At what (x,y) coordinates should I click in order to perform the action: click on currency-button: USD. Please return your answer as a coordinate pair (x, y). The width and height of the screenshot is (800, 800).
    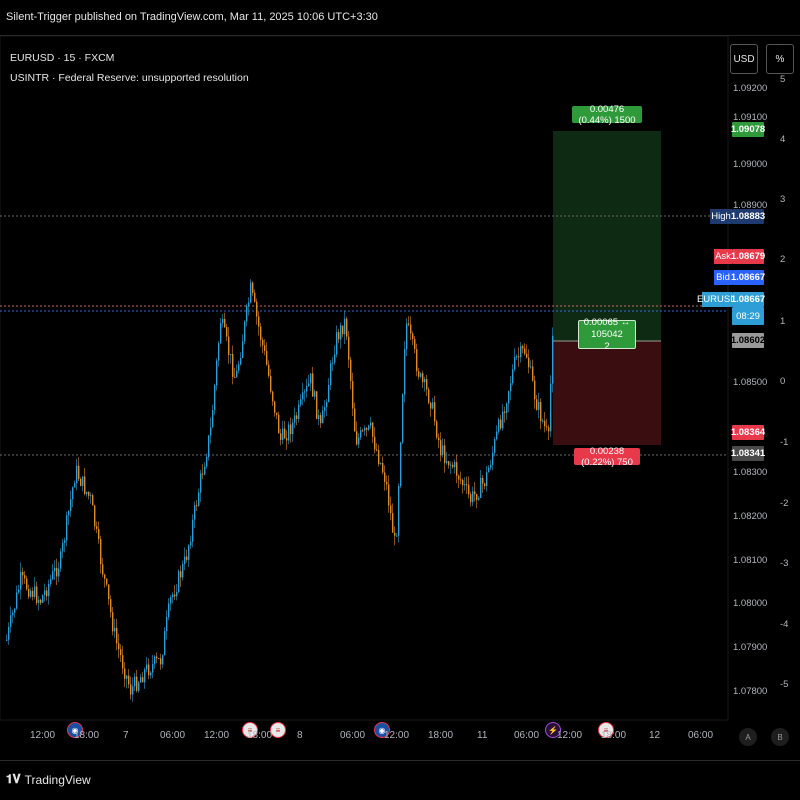
    Looking at the image, I should click on (744, 59).